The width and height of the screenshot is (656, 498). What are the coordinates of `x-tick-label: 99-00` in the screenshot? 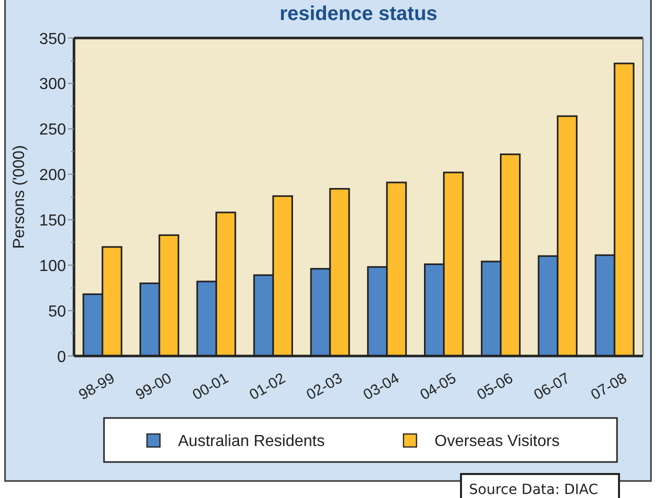 It's located at (153, 387).